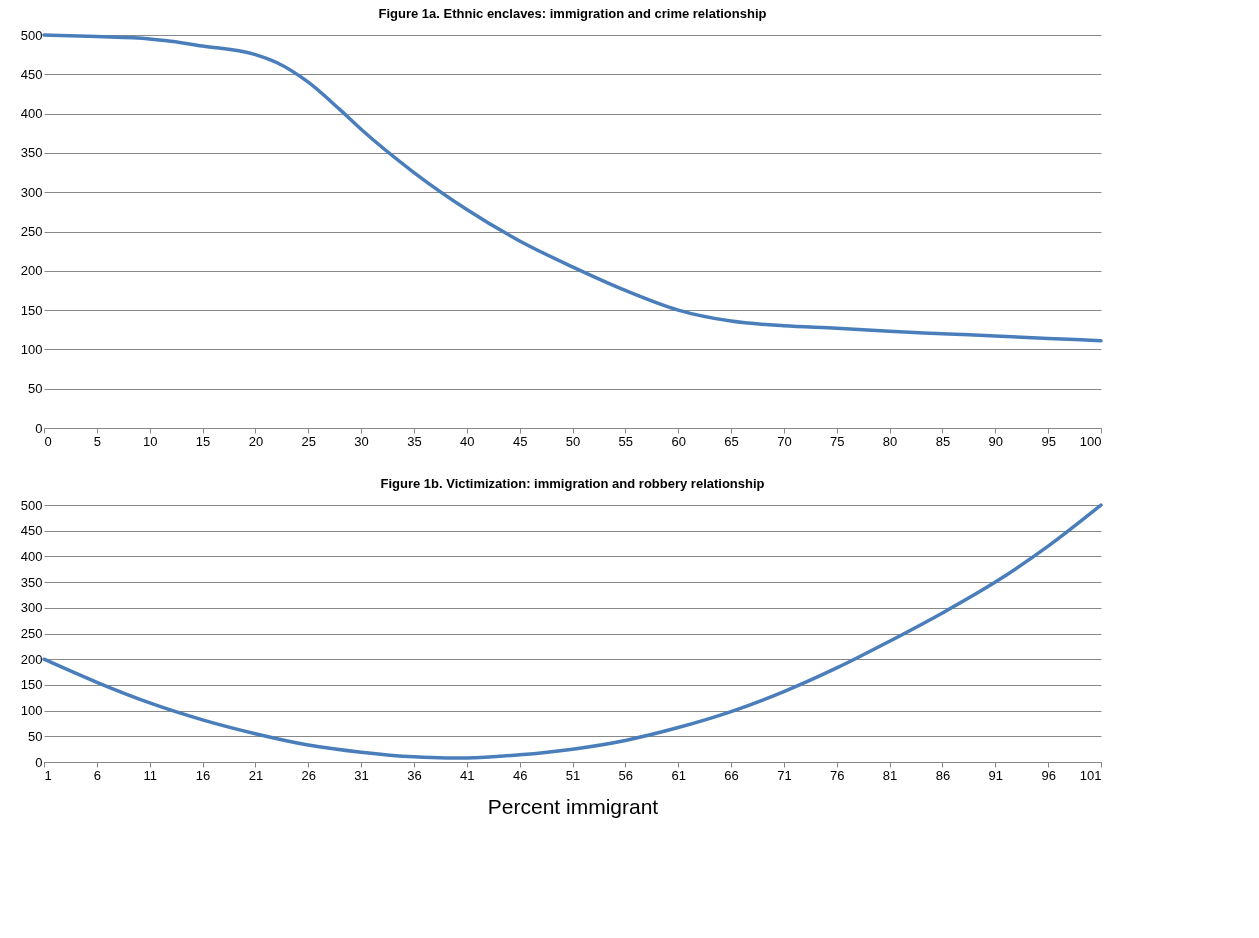 The height and width of the screenshot is (938, 1259). Describe the element at coordinates (97, 775) in the screenshot. I see `x-tick-label: 6` at that location.